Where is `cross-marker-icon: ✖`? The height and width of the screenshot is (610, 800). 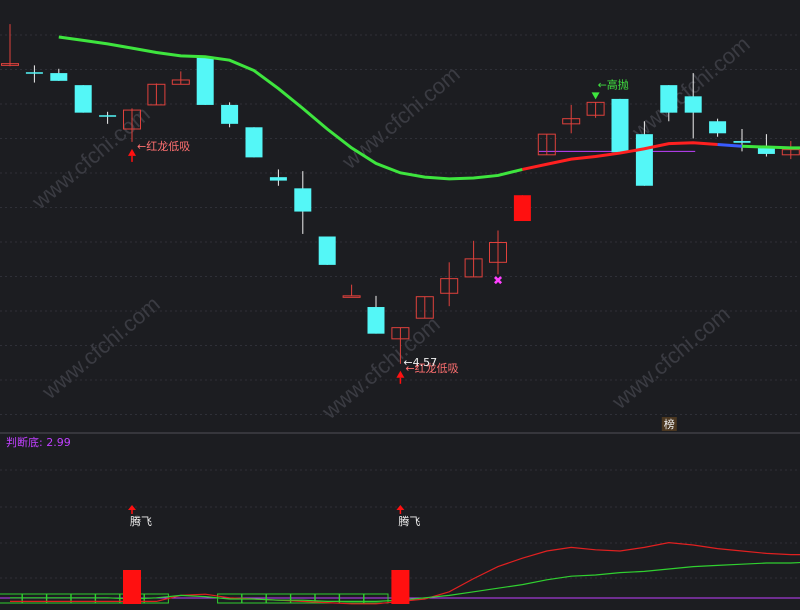 cross-marker-icon: ✖ is located at coordinates (498, 280).